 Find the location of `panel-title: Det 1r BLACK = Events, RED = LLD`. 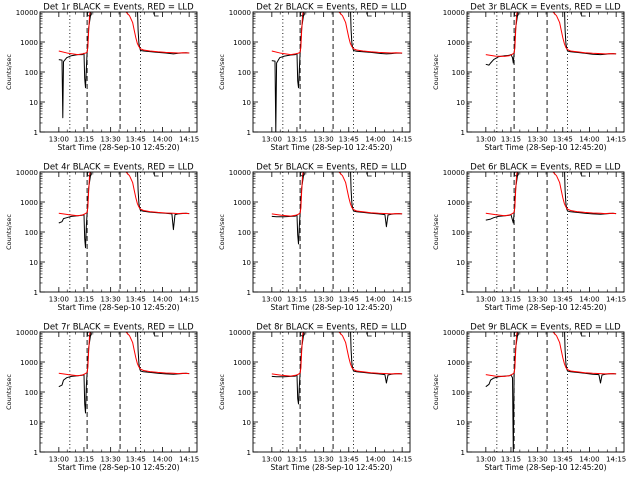

panel-title: Det 1r BLACK = Events, RED = LLD is located at coordinates (118, 8).